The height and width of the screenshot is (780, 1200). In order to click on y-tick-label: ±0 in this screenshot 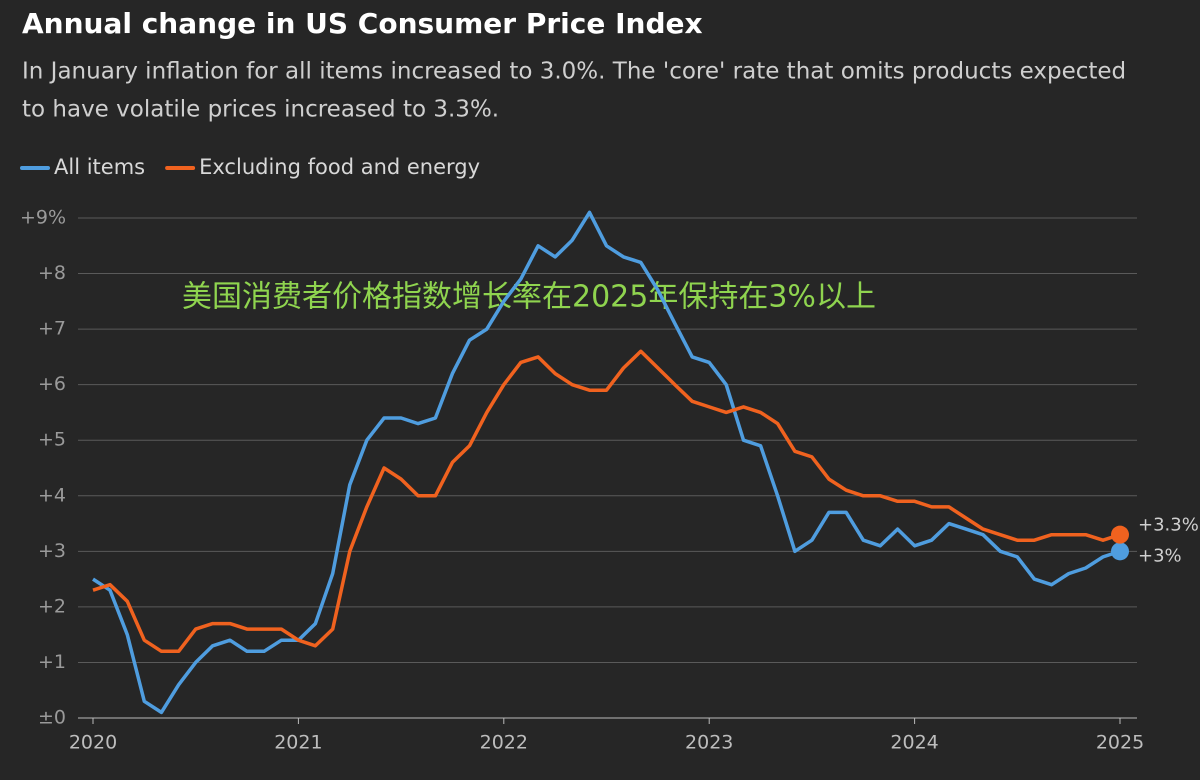, I will do `click(52, 718)`.